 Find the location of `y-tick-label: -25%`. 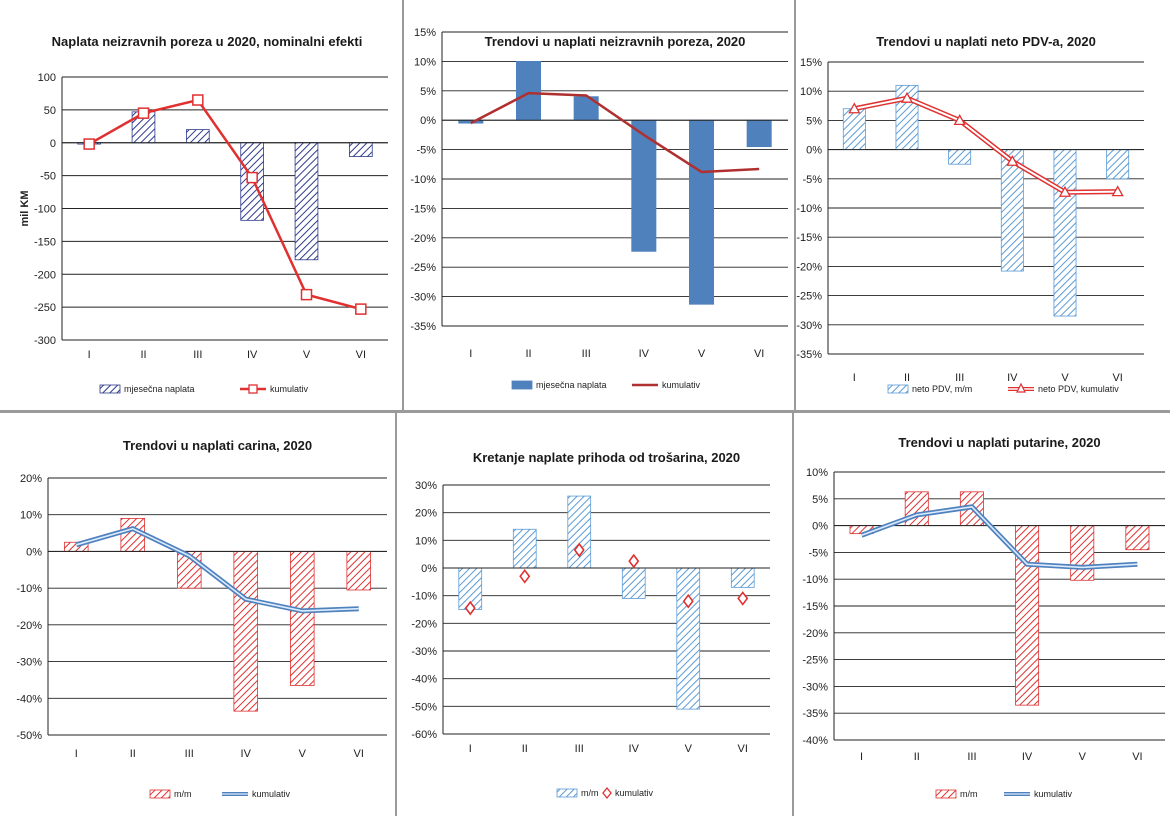

y-tick-label: -25% is located at coordinates (809, 297).